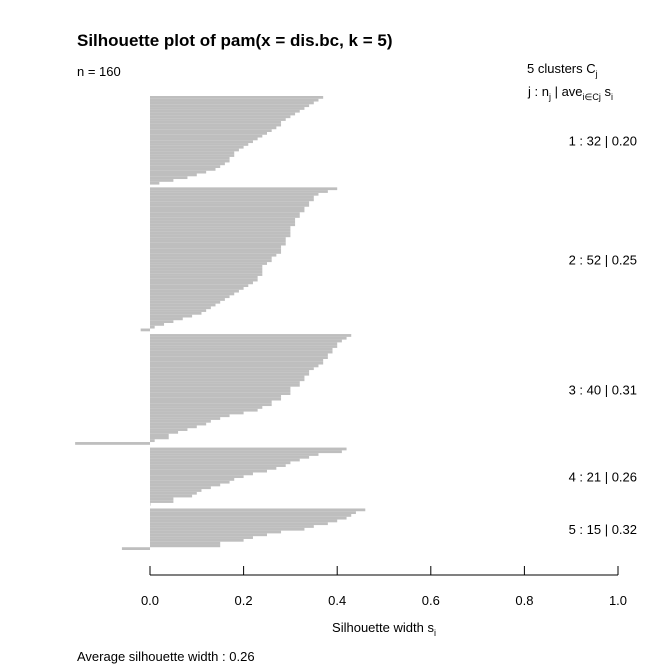 Image resolution: width=658 pixels, height=664 pixels. Describe the element at coordinates (524, 600) in the screenshot. I see `x-tick-label: 0.8` at that location.